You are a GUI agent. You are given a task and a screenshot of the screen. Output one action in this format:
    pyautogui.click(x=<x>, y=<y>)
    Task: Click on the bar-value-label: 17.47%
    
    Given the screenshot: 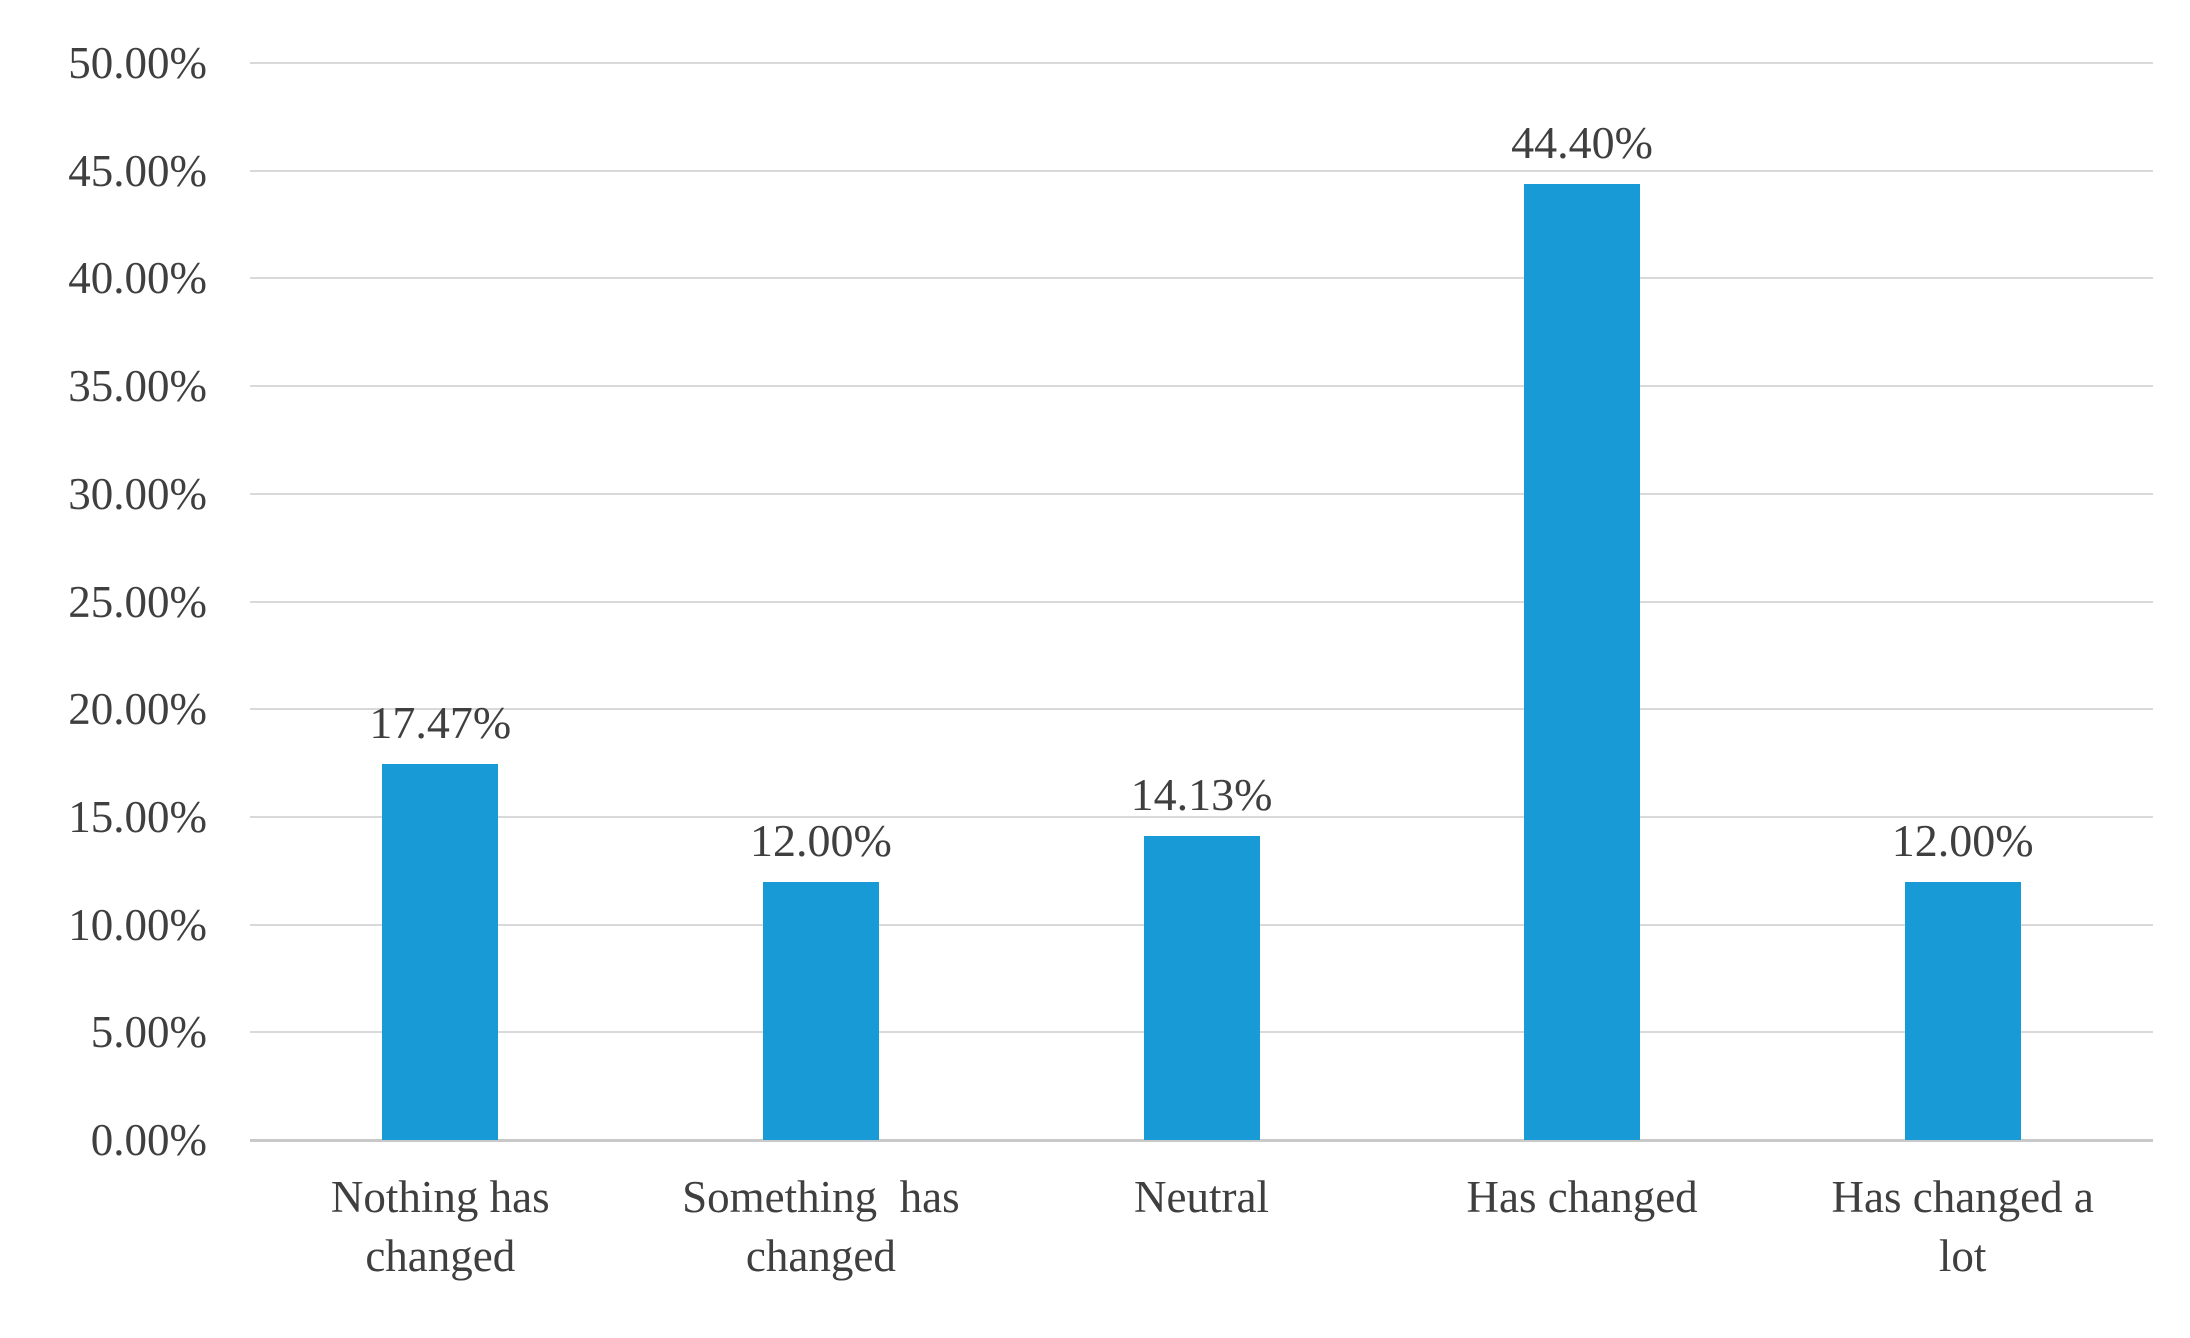 What is the action you would take?
    pyautogui.click(x=440, y=722)
    